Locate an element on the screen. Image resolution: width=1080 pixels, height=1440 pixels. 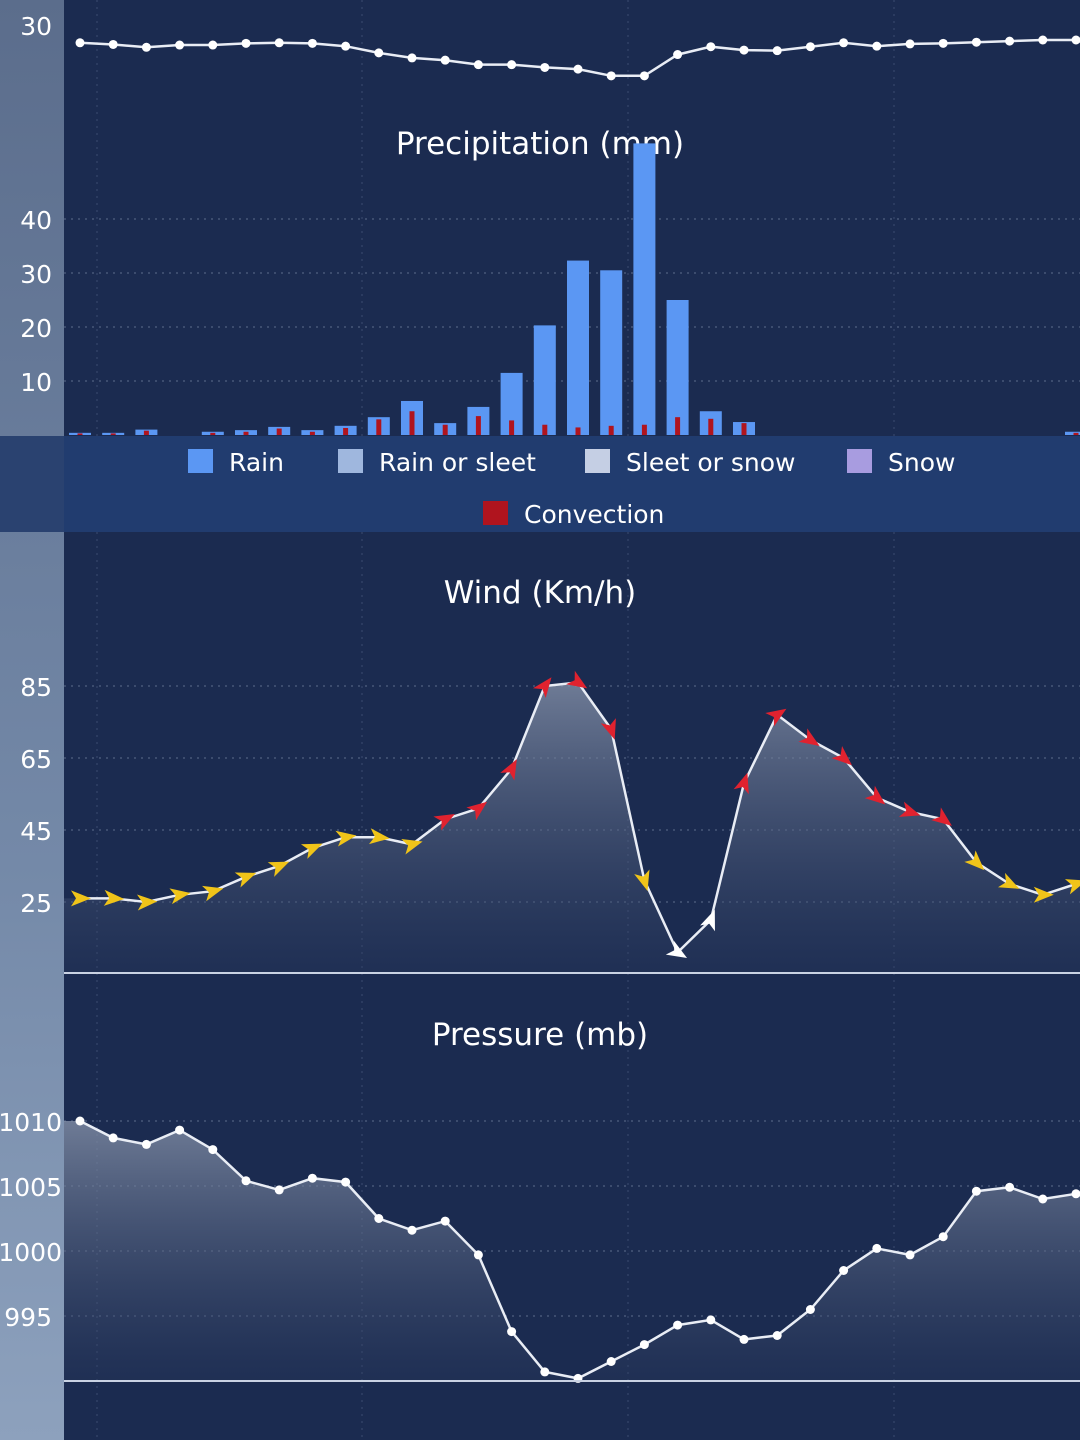
legend-swatch-sleet-or-snow is located at coordinates (597, 461).